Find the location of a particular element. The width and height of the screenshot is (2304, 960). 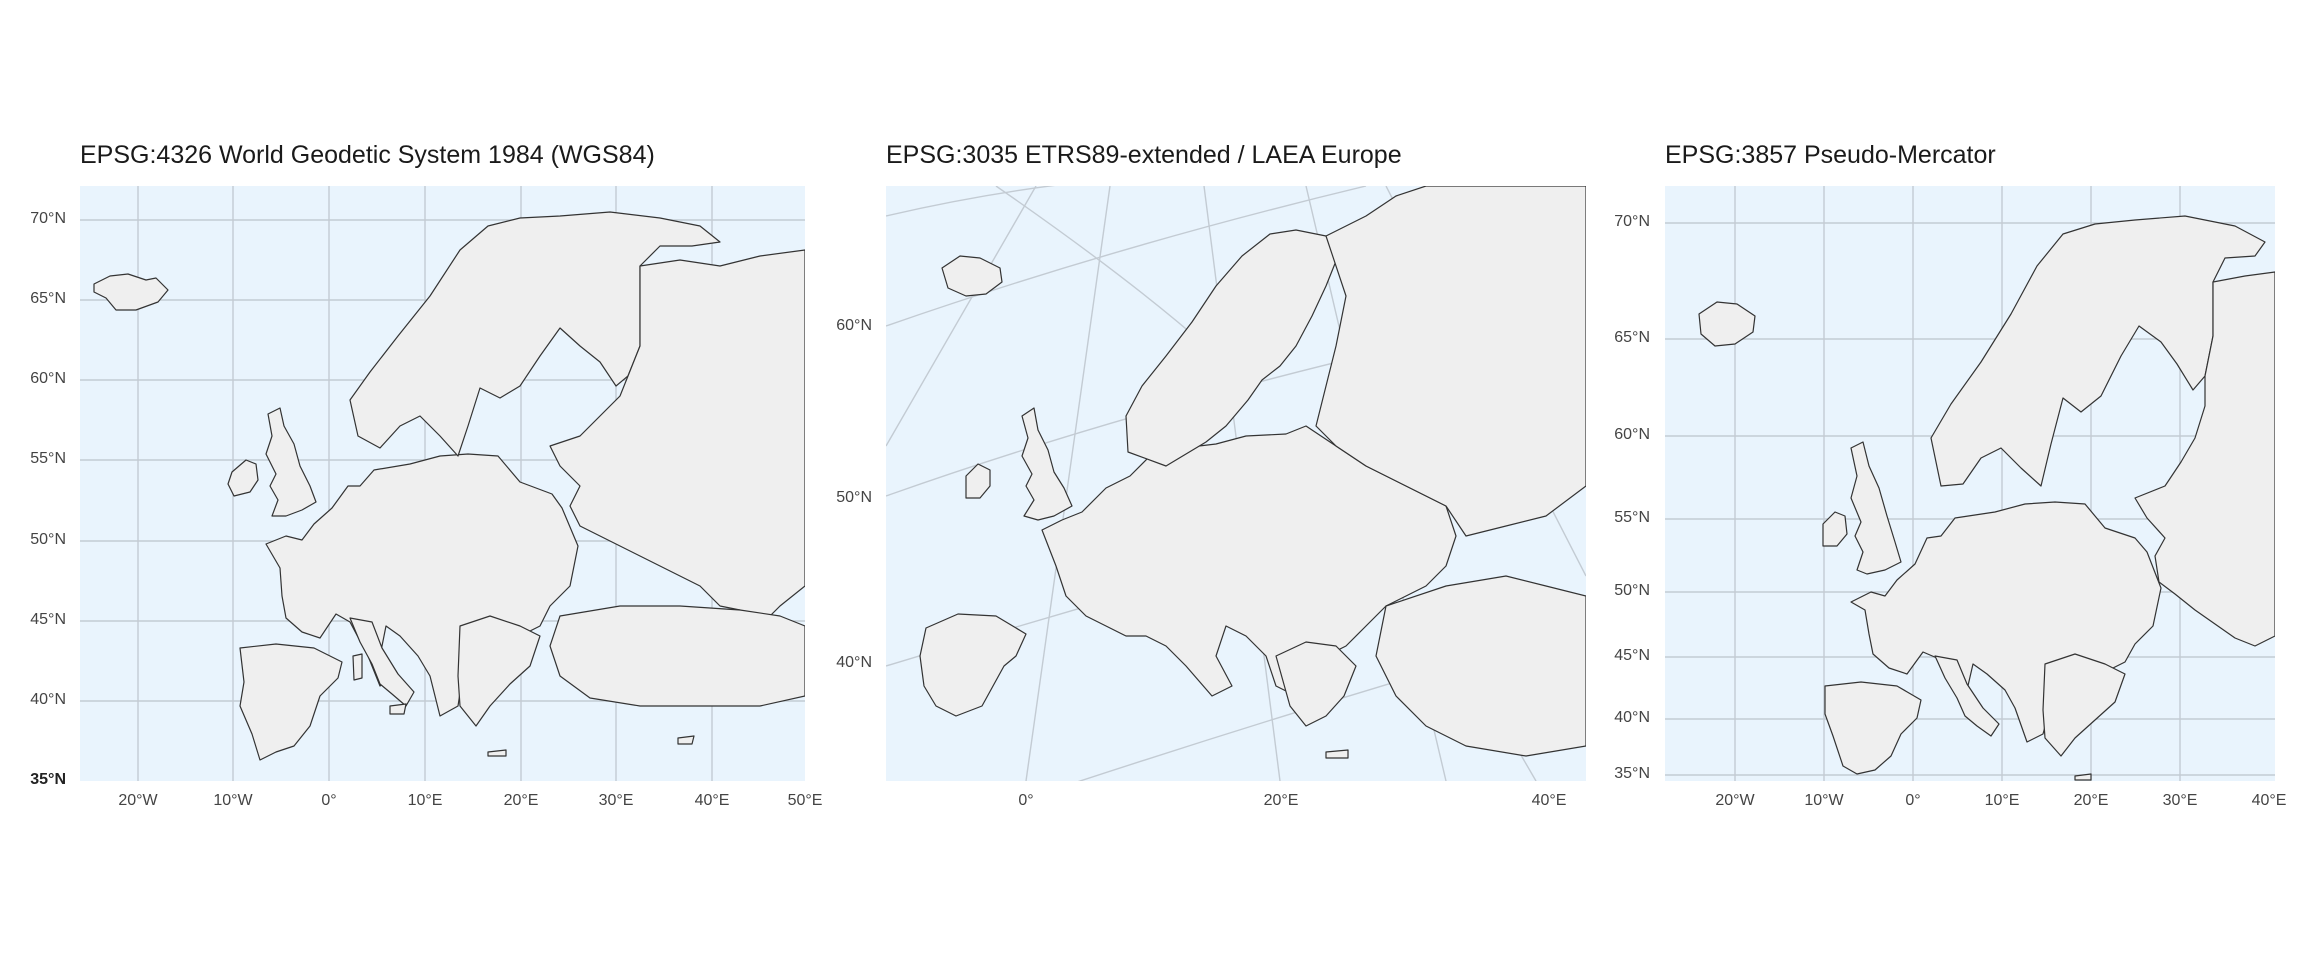

sardinia is located at coordinates (357, 667).